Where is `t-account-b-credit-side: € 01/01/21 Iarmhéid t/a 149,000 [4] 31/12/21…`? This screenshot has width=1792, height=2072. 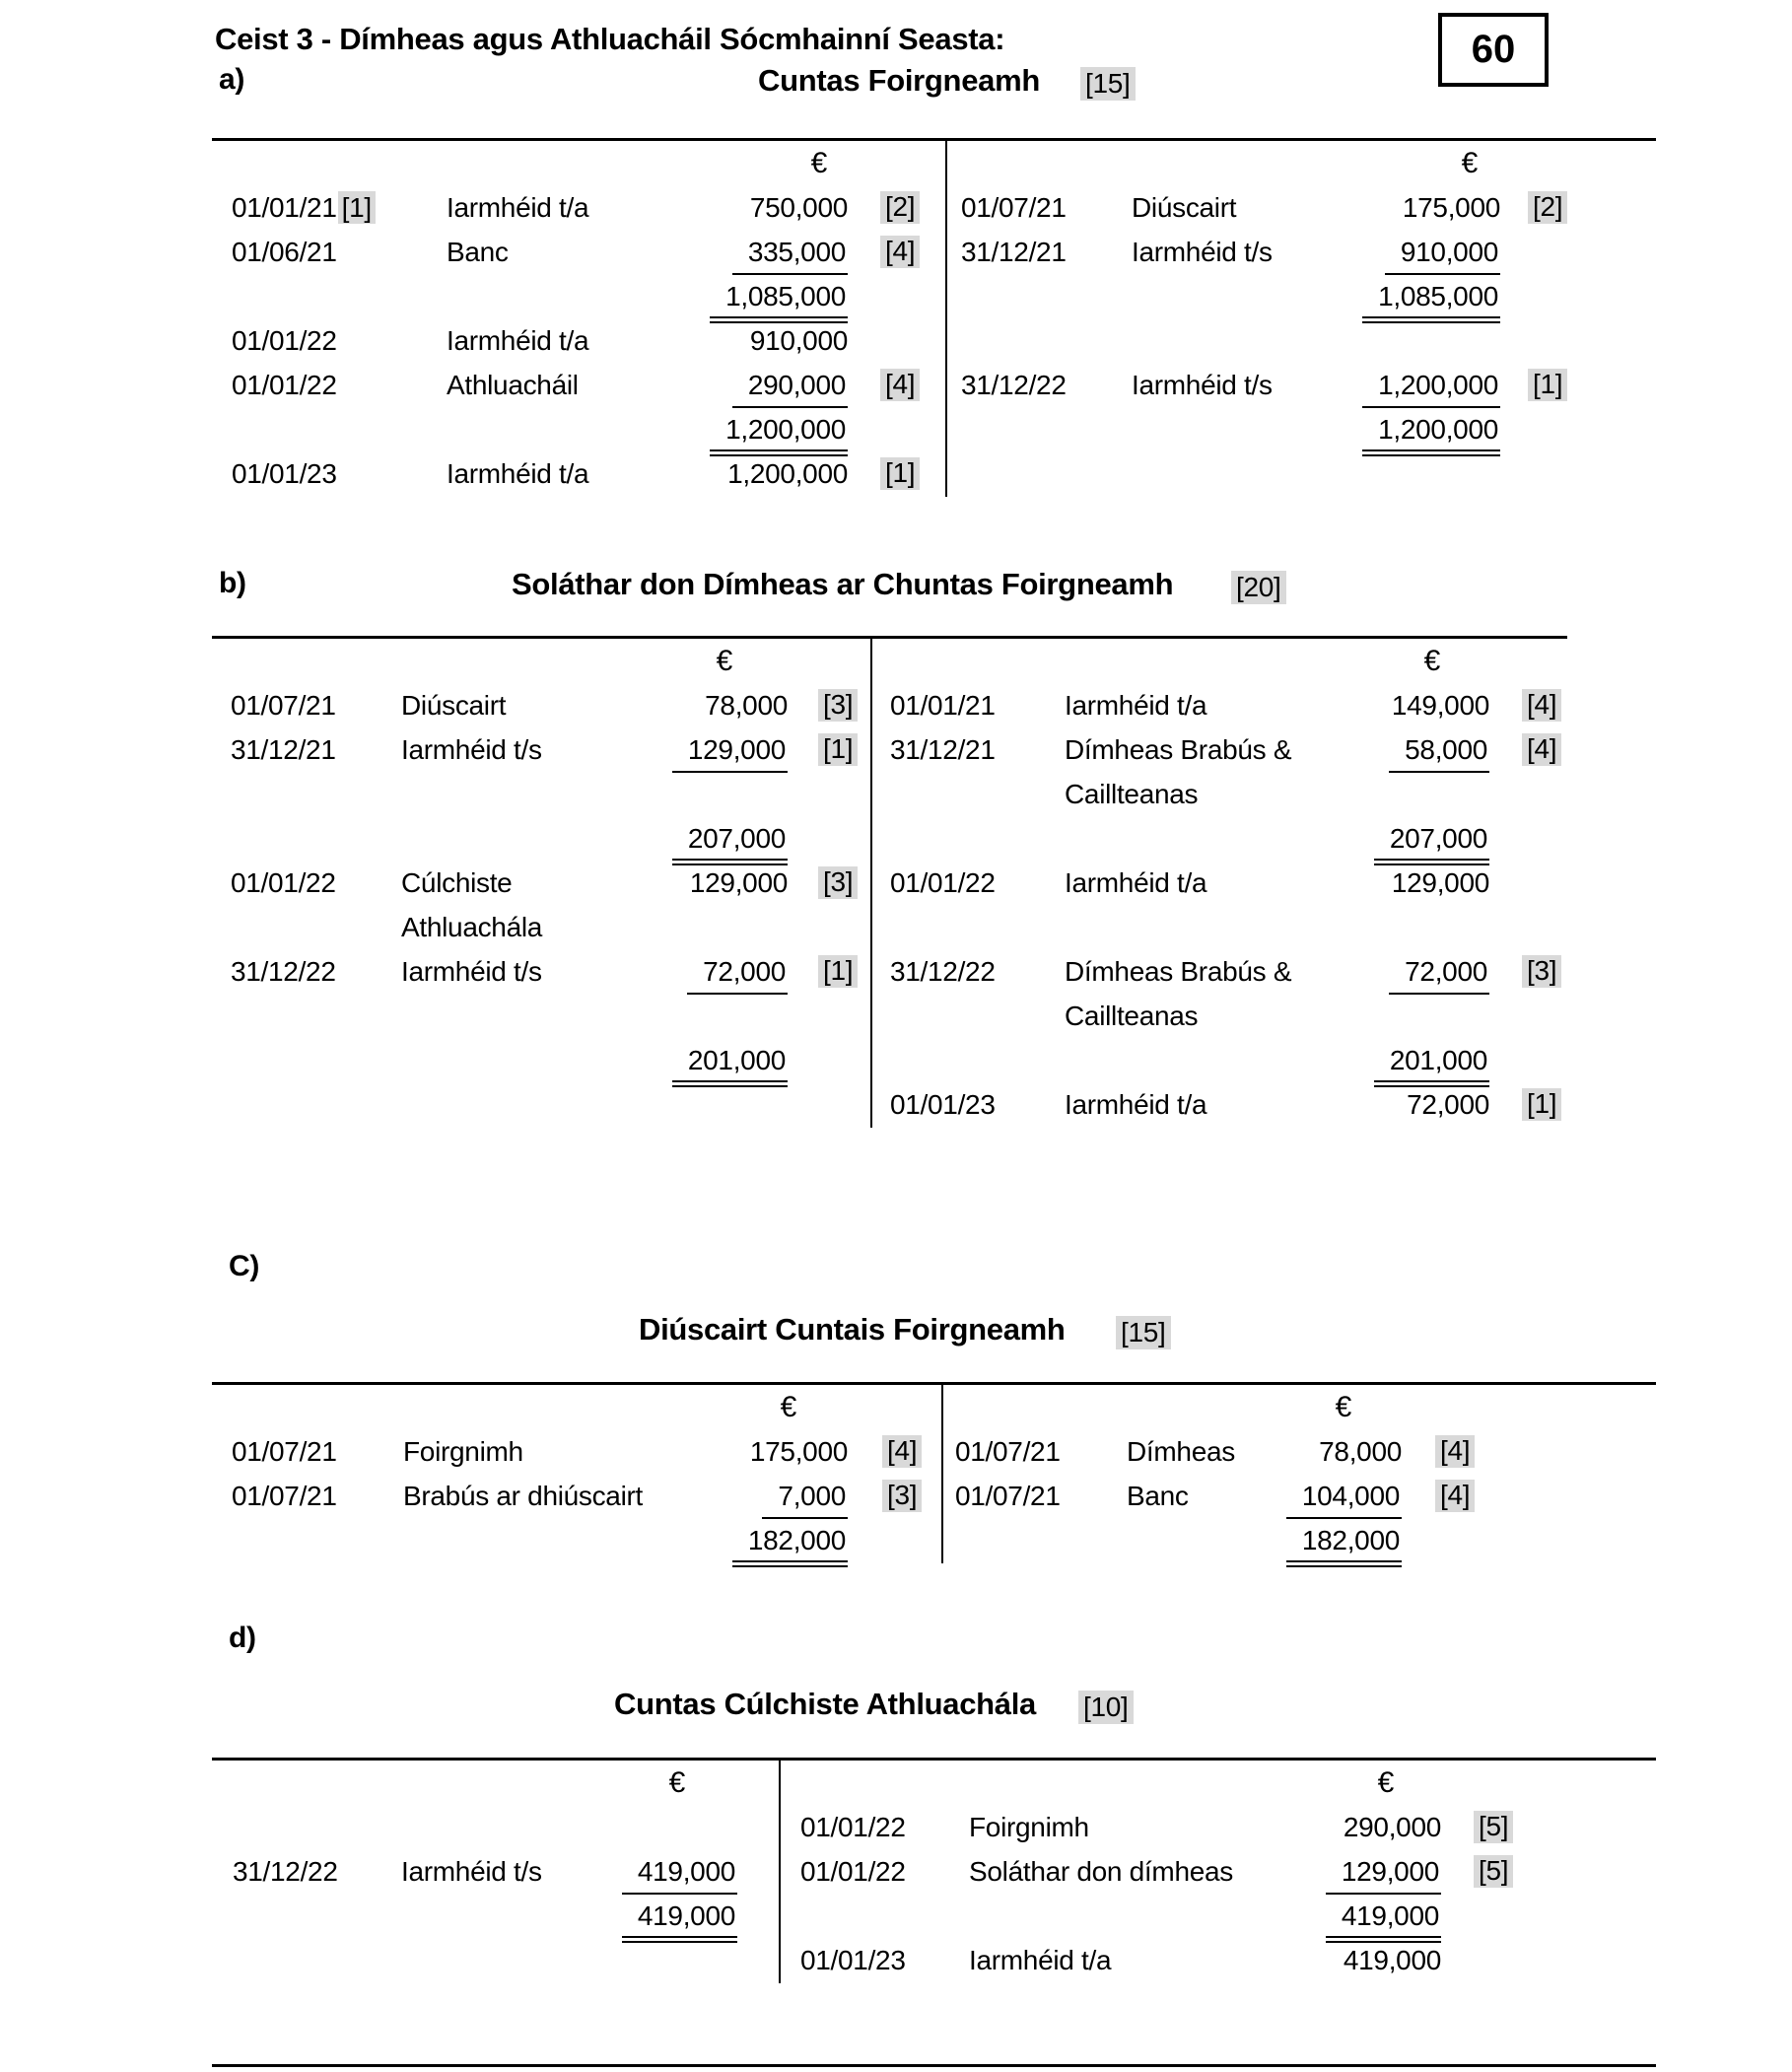 t-account-b-credit-side: € 01/01/21 Iarmhéid t/a 149,000 [4] 31/12/21… is located at coordinates (1219, 884).